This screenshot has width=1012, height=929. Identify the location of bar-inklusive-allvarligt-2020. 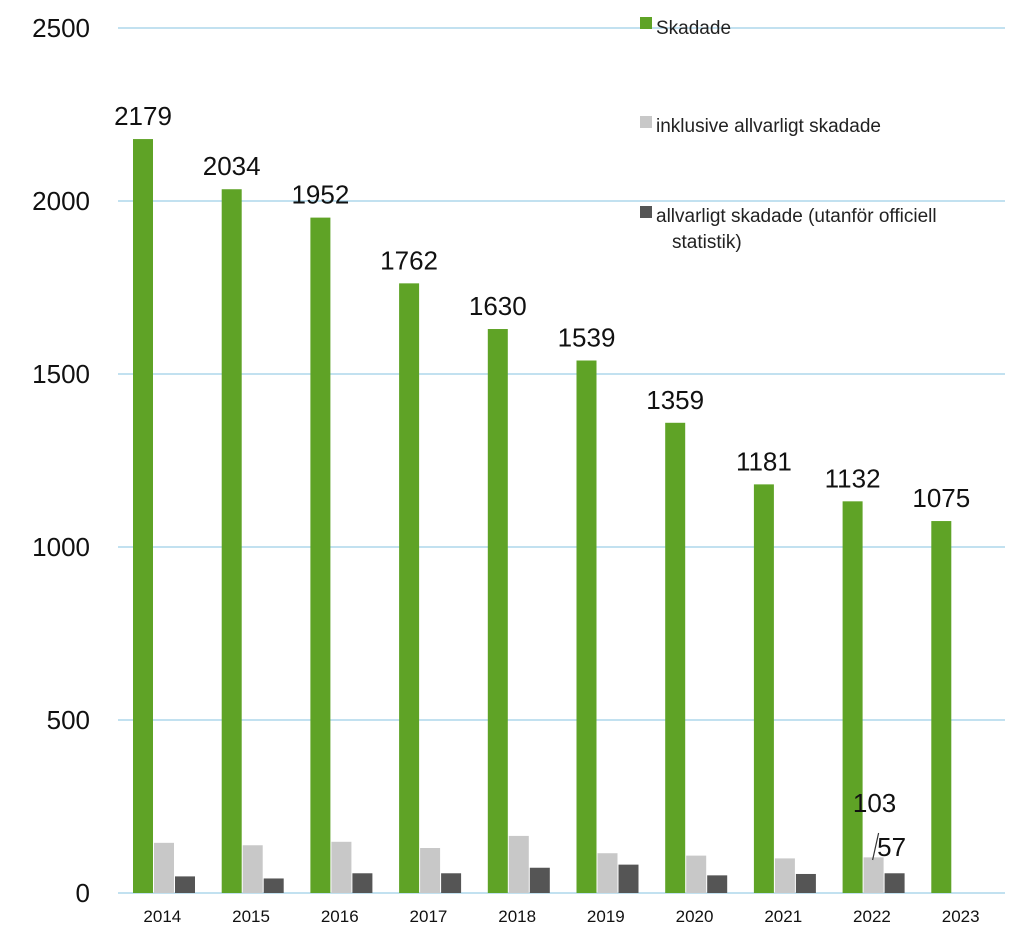
(696, 874).